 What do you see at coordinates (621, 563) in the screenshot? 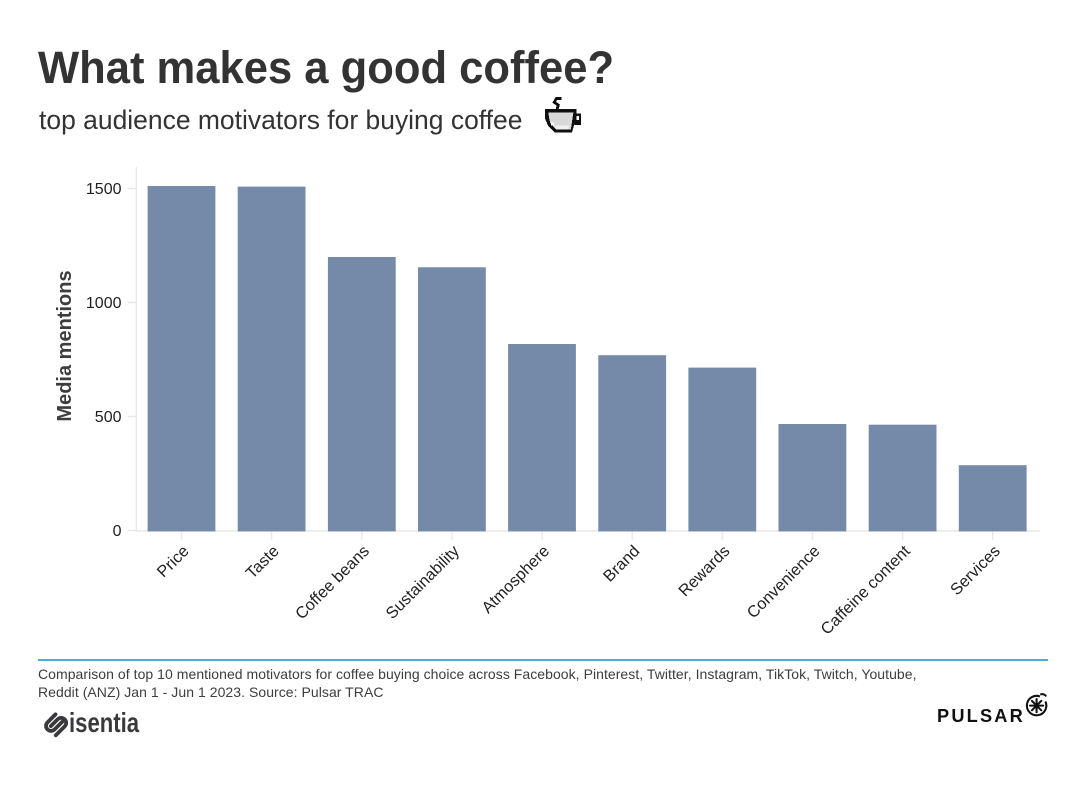
I see `svg-text: Brand` at bounding box center [621, 563].